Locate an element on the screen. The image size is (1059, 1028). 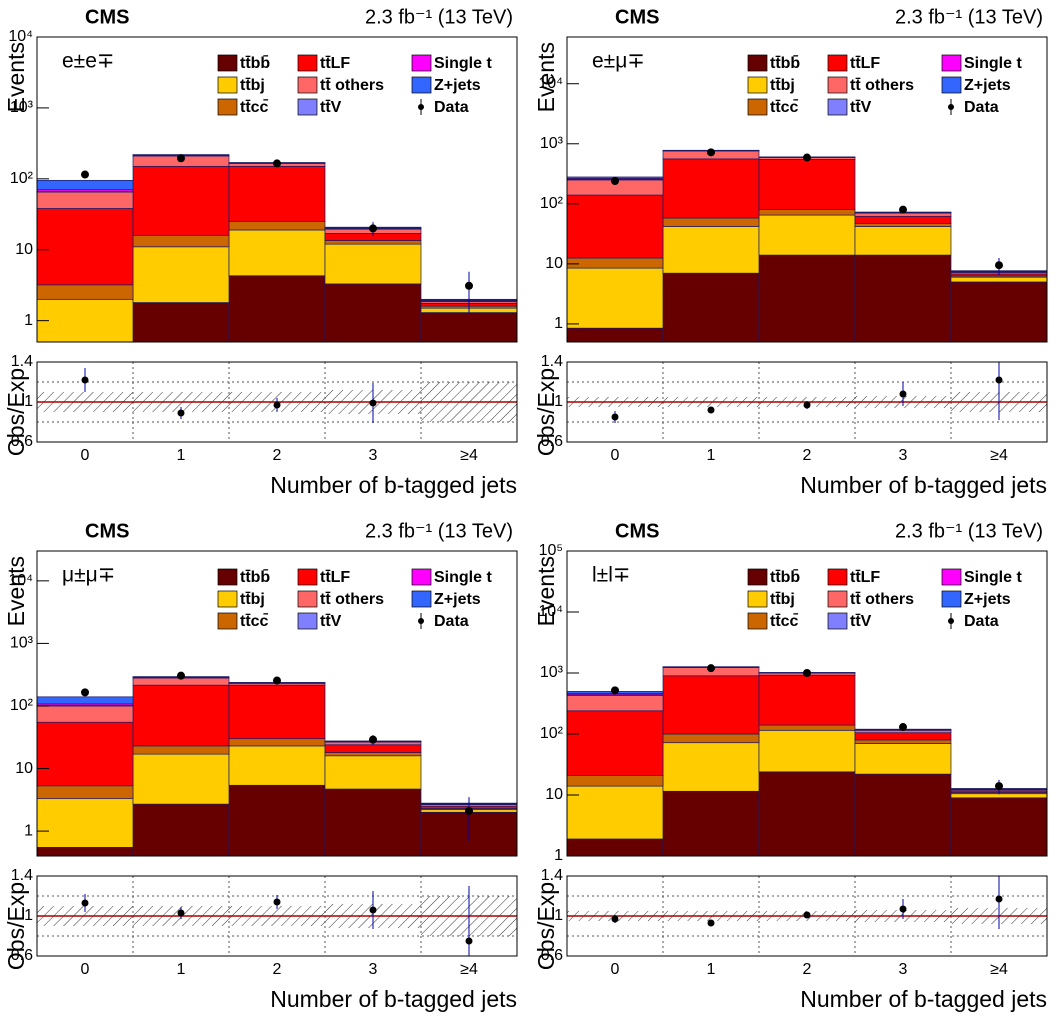
legend-label: tt̄bb̄ is located at coordinates (785, 62).